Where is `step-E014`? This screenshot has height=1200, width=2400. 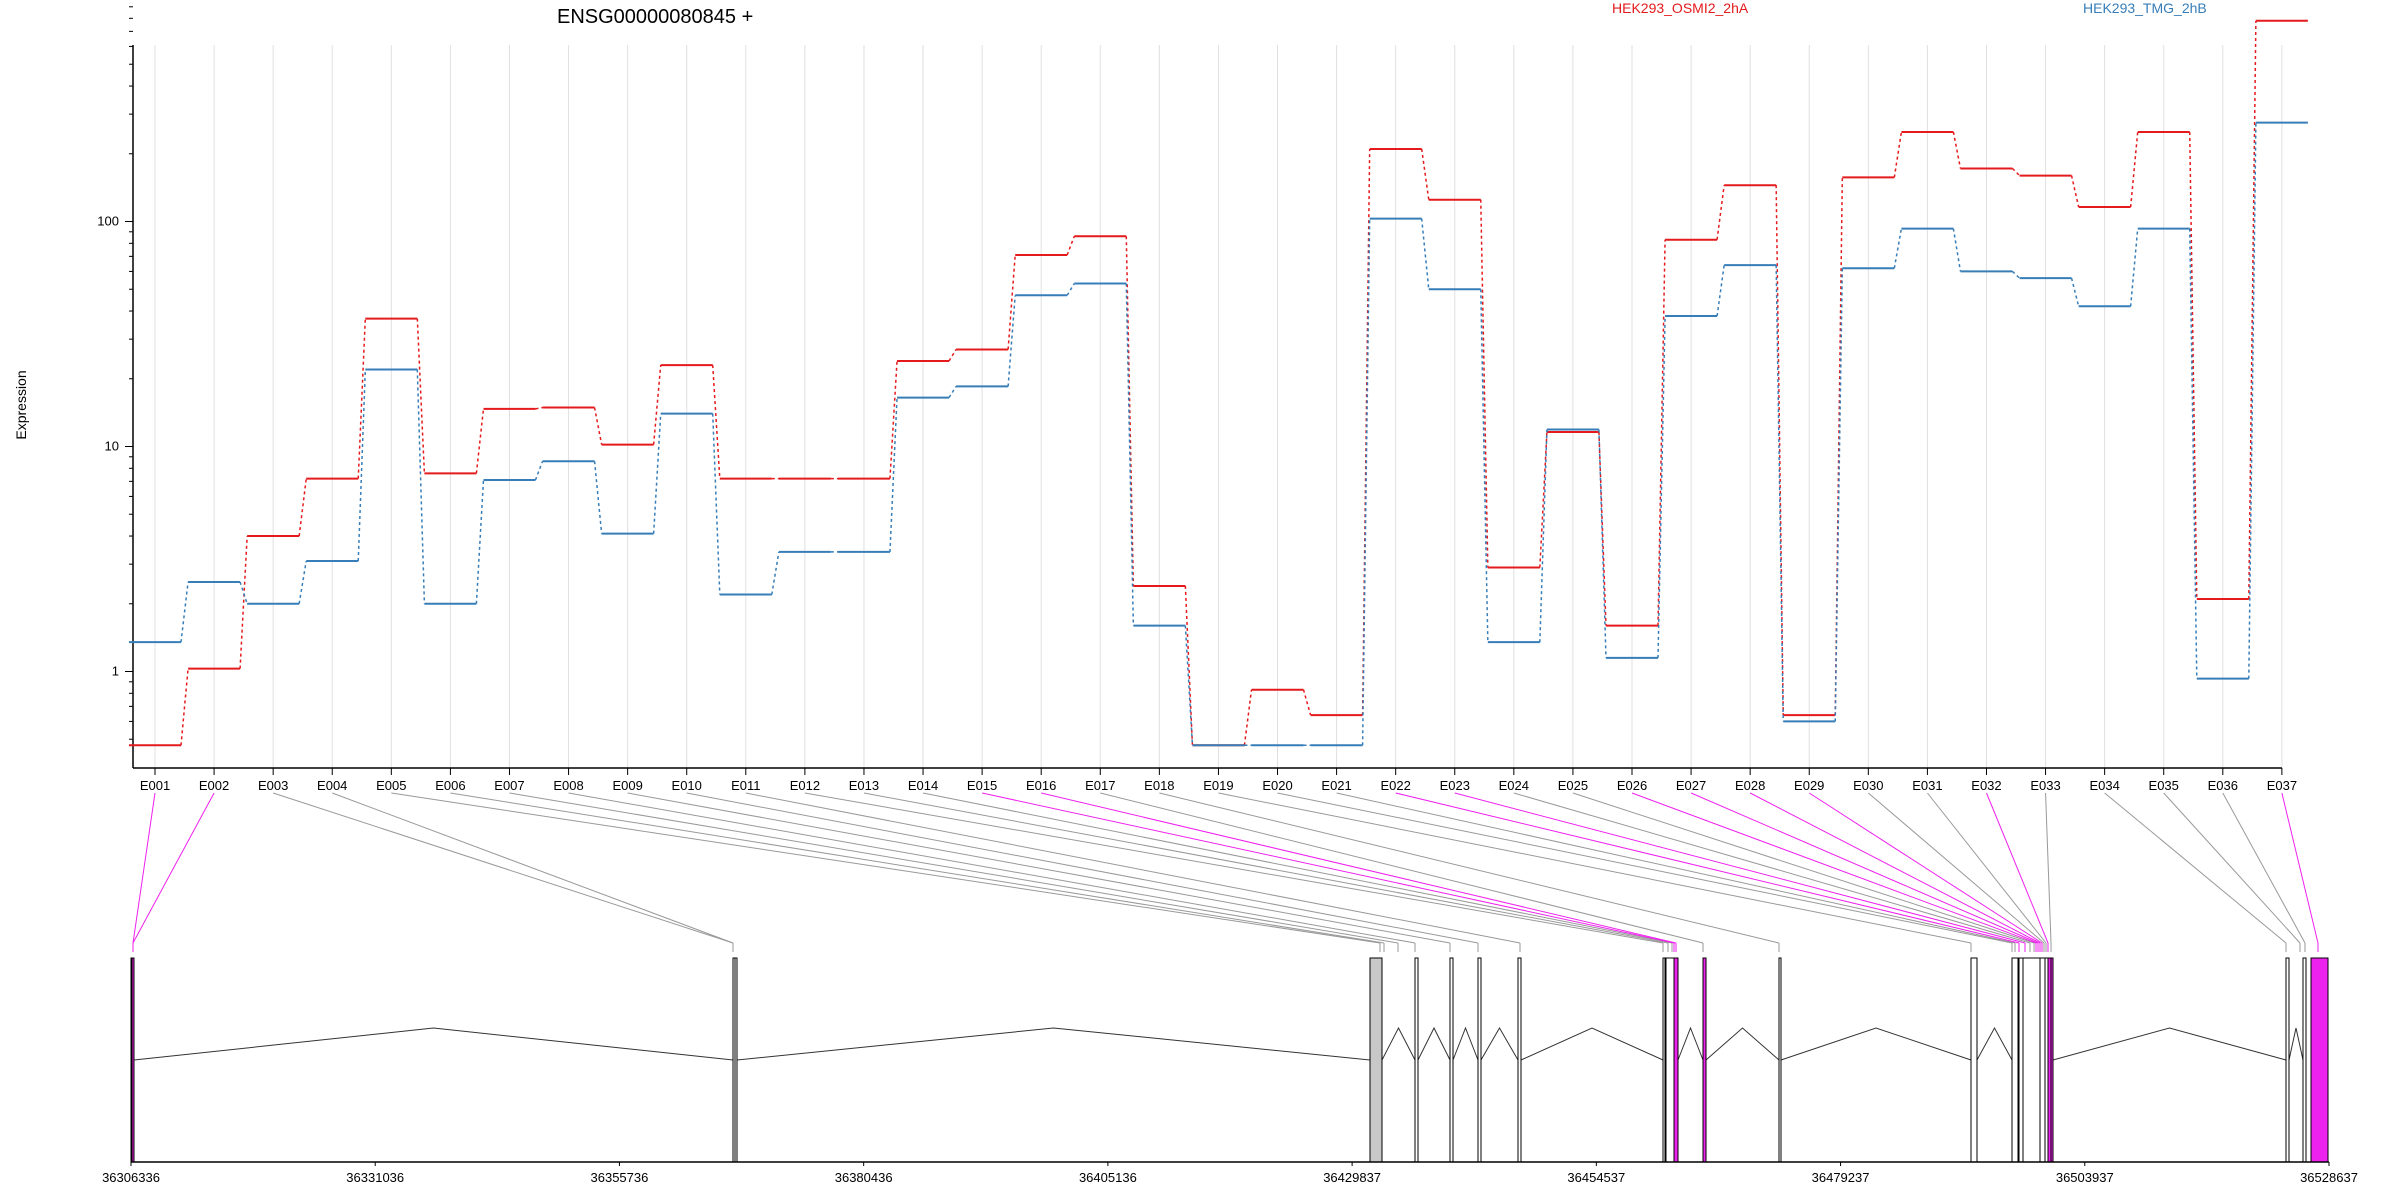 step-E014 is located at coordinates (952, 355).